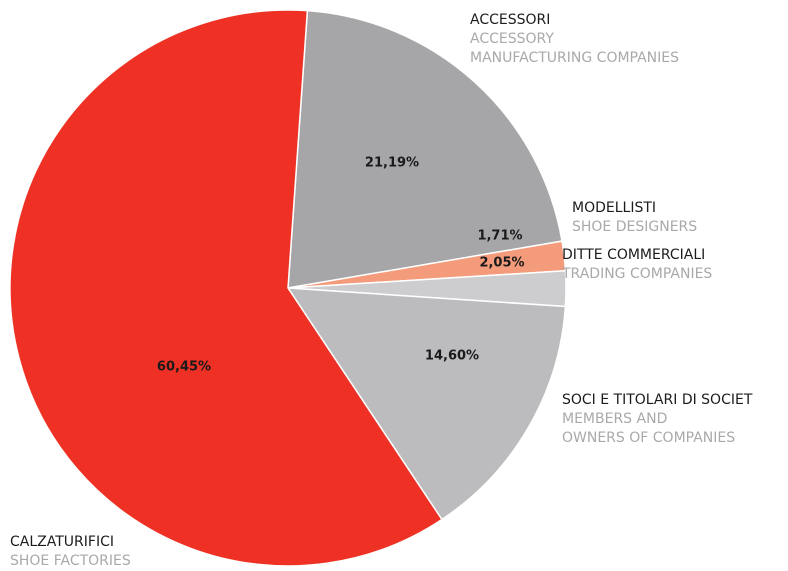  Describe the element at coordinates (636, 274) in the screenshot. I see `category-sublabel-ditte-commerciali: TRADING COMPANIES` at that location.